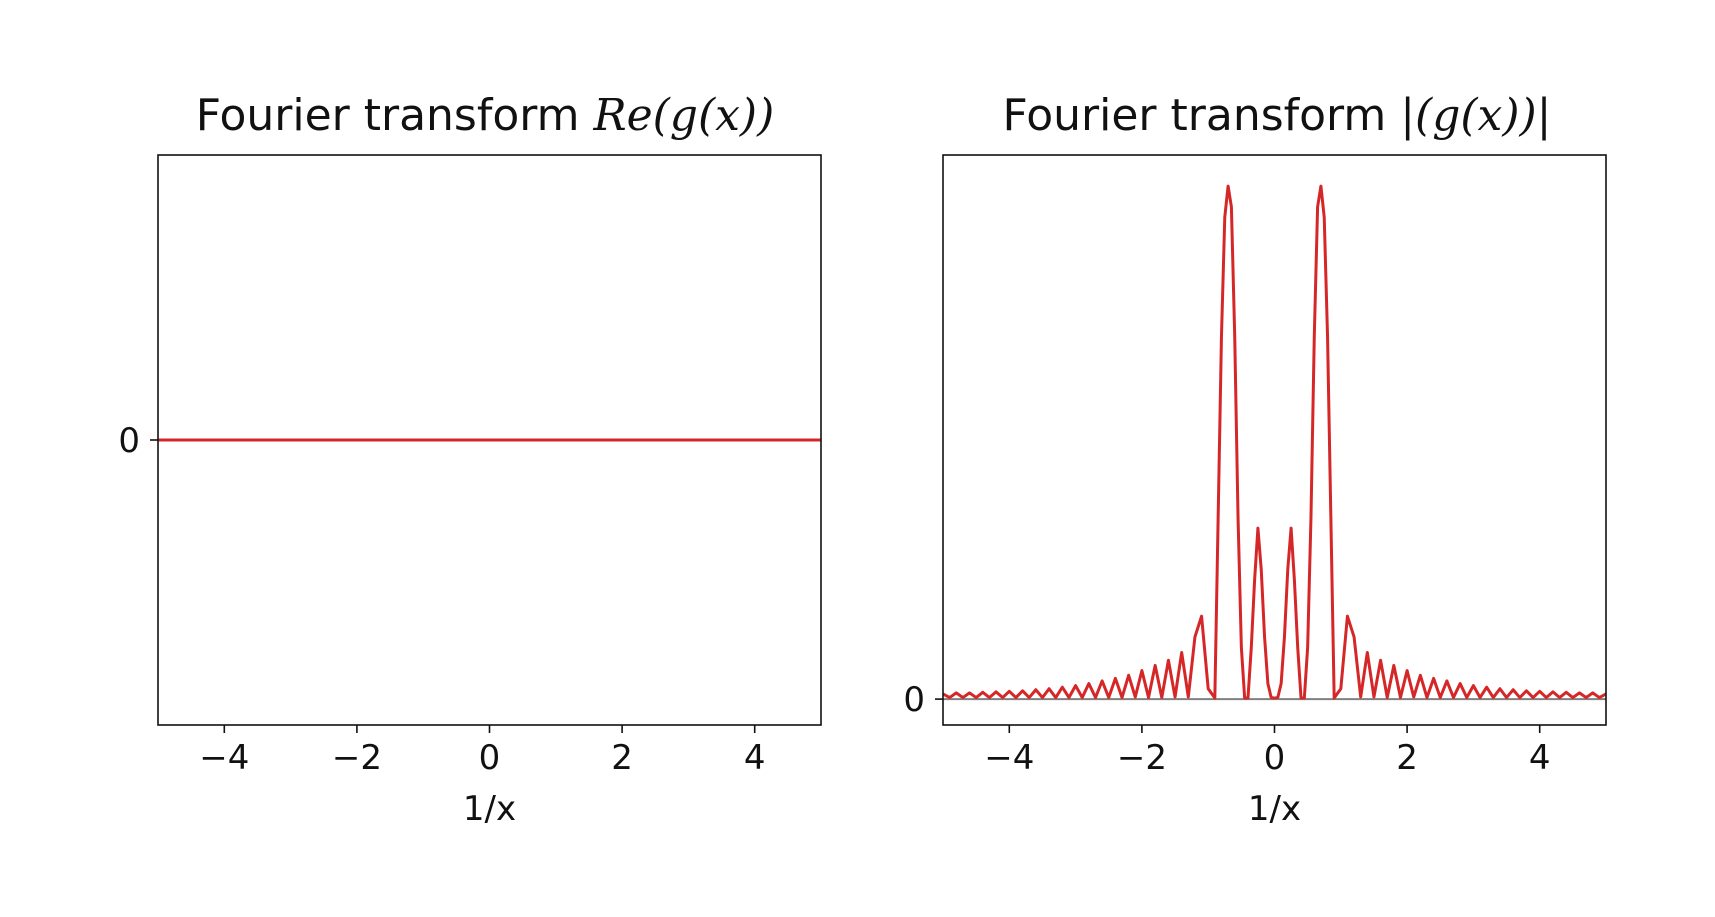 This screenshot has width=1715, height=917. What do you see at coordinates (394, 115) in the screenshot?
I see `left-title-prefix: Fourier transform` at bounding box center [394, 115].